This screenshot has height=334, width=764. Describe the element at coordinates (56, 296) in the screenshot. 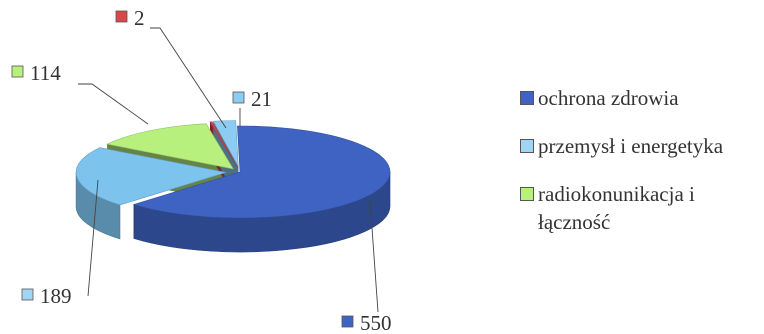

I see `data-label: 189` at that location.